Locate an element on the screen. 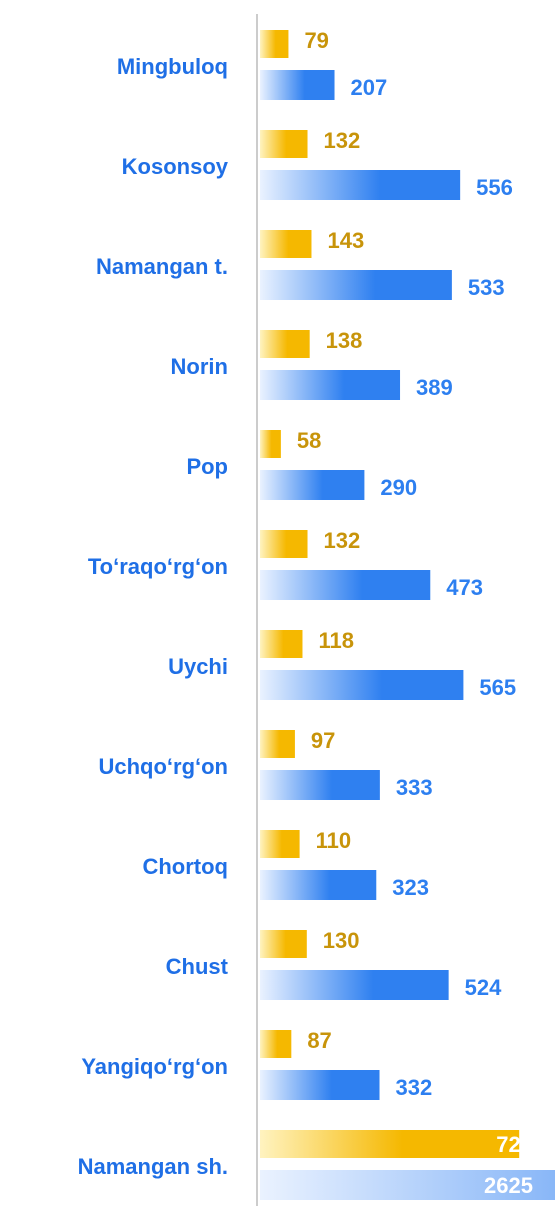  value-label: 110 is located at coordinates (334, 840).